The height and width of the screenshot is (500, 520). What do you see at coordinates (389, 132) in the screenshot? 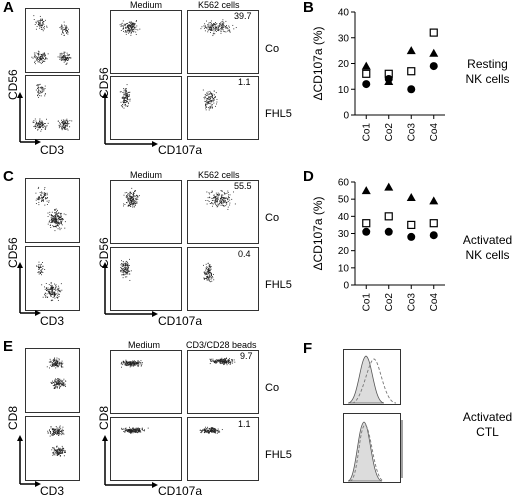
I see `x-tick-label: Co2` at bounding box center [389, 132].